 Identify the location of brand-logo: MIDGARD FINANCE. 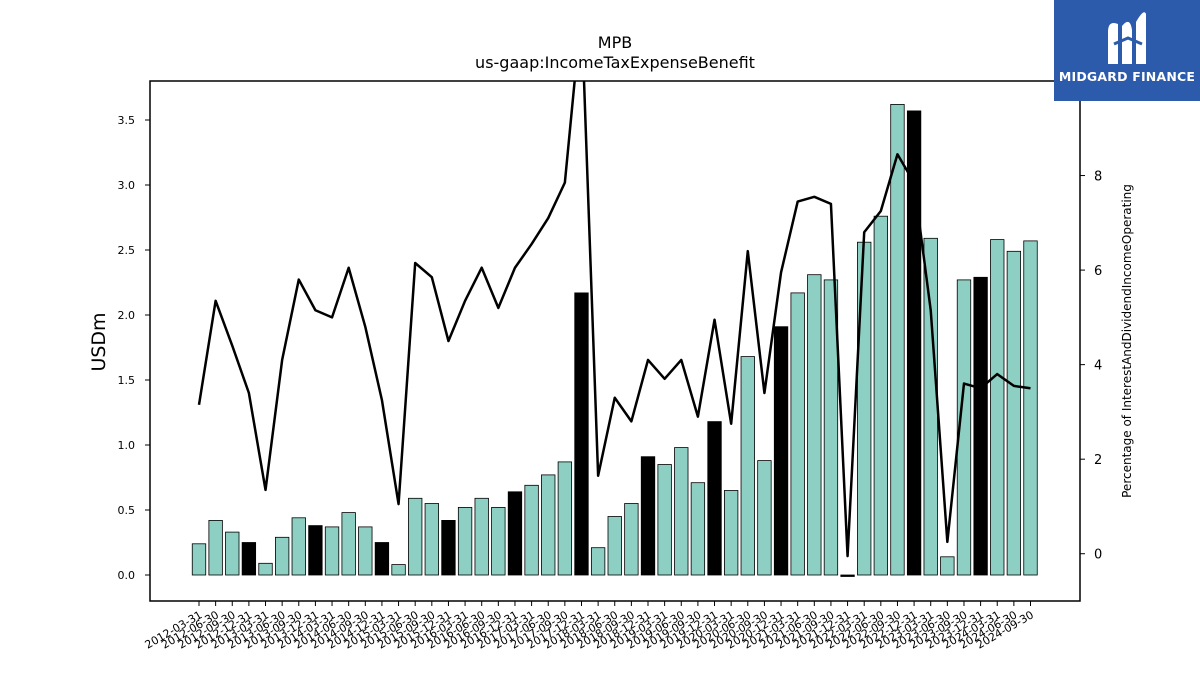
(1127, 50).